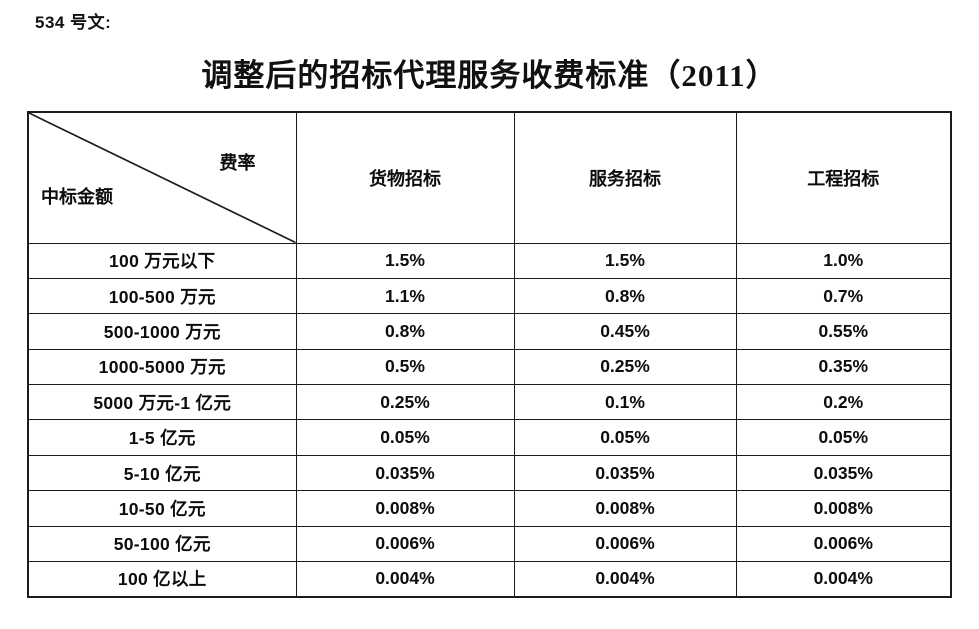 The width and height of the screenshot is (979, 629). Describe the element at coordinates (162, 402) in the screenshot. I see `row-label: 5000 万元-1 亿元` at that location.